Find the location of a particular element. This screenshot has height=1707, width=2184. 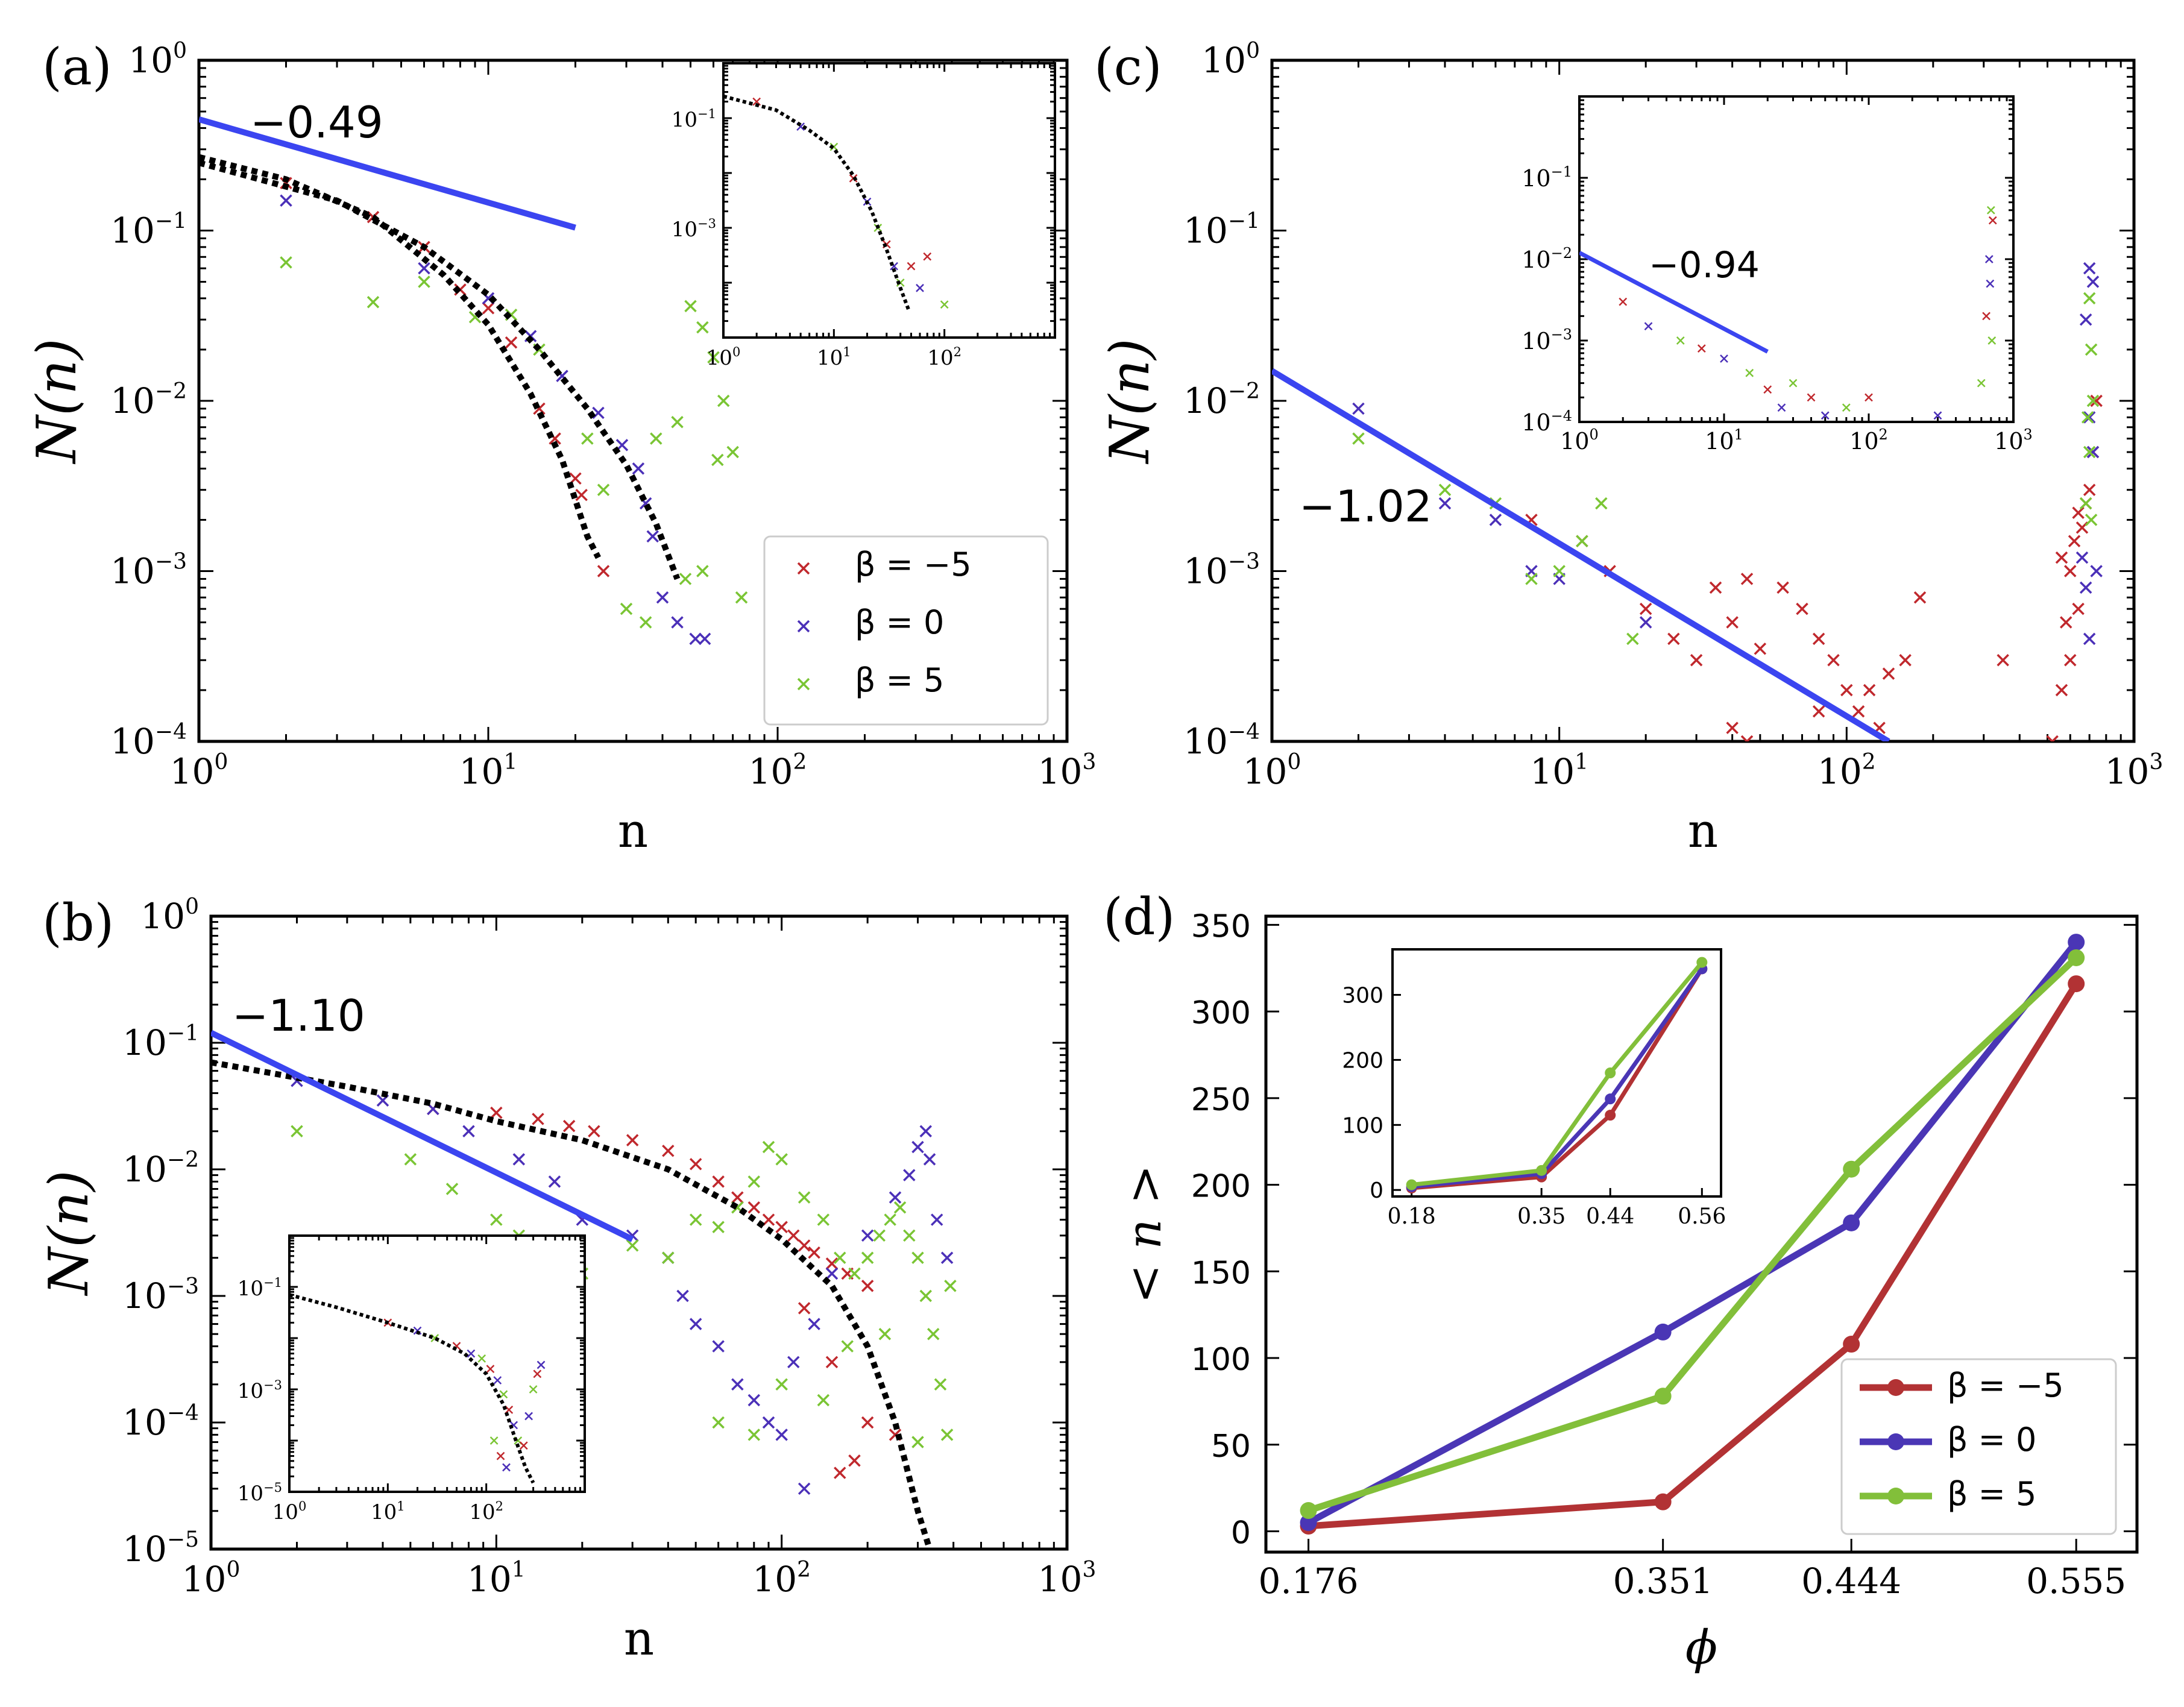

plot-content is located at coordinates (1688, 502).